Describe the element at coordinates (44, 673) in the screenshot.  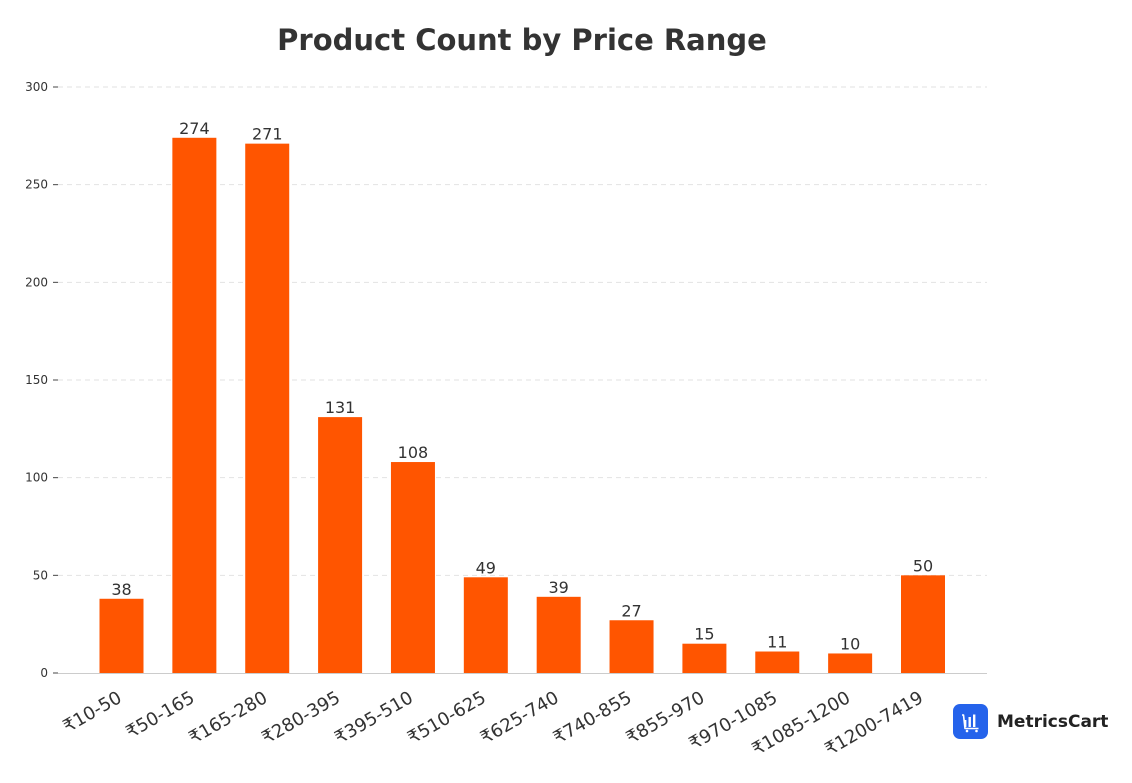
I see `y-tick-label: 0` at that location.